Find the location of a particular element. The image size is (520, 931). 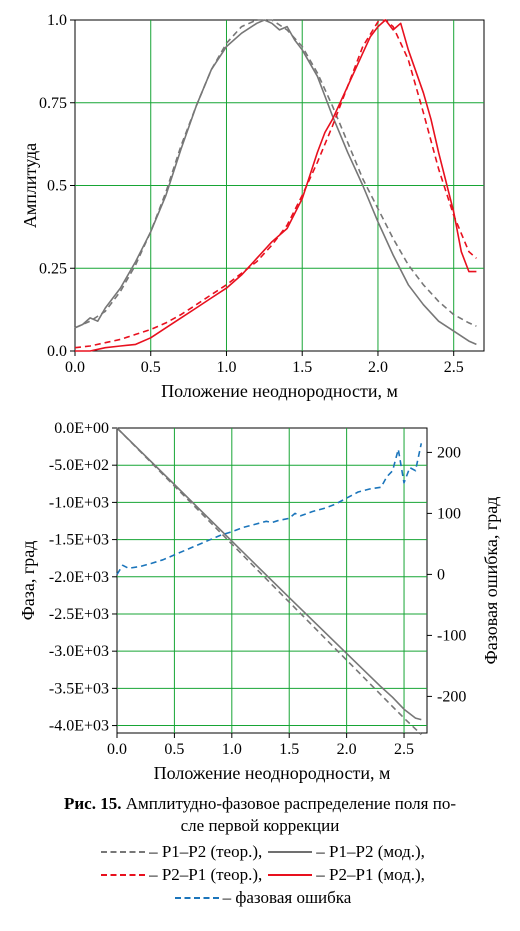

y-axis-title: Фаза, град is located at coordinates (28, 581).